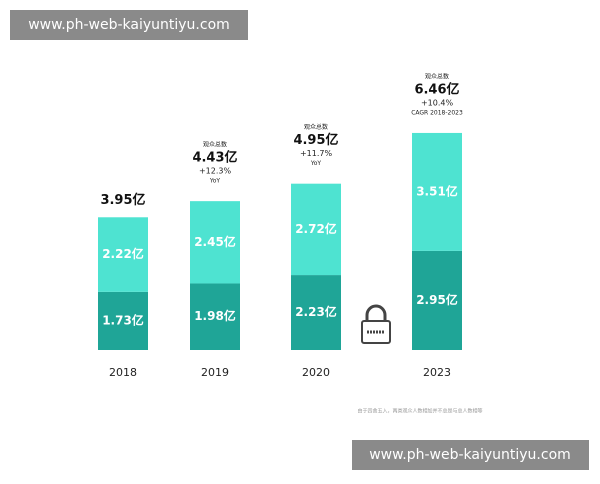 This screenshot has height=484, width=600. I want to click on growth-label: +11.7%, so click(316, 153).